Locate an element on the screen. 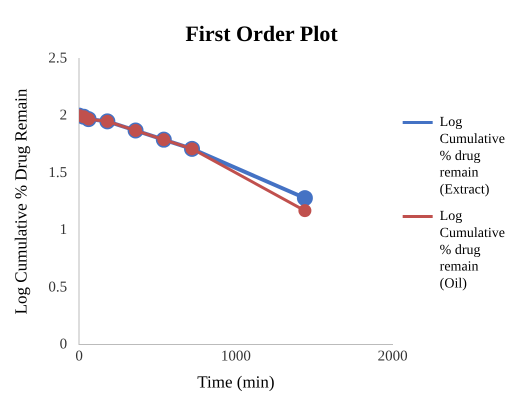 The height and width of the screenshot is (405, 531). y-tick-label: 1 is located at coordinates (64, 230).